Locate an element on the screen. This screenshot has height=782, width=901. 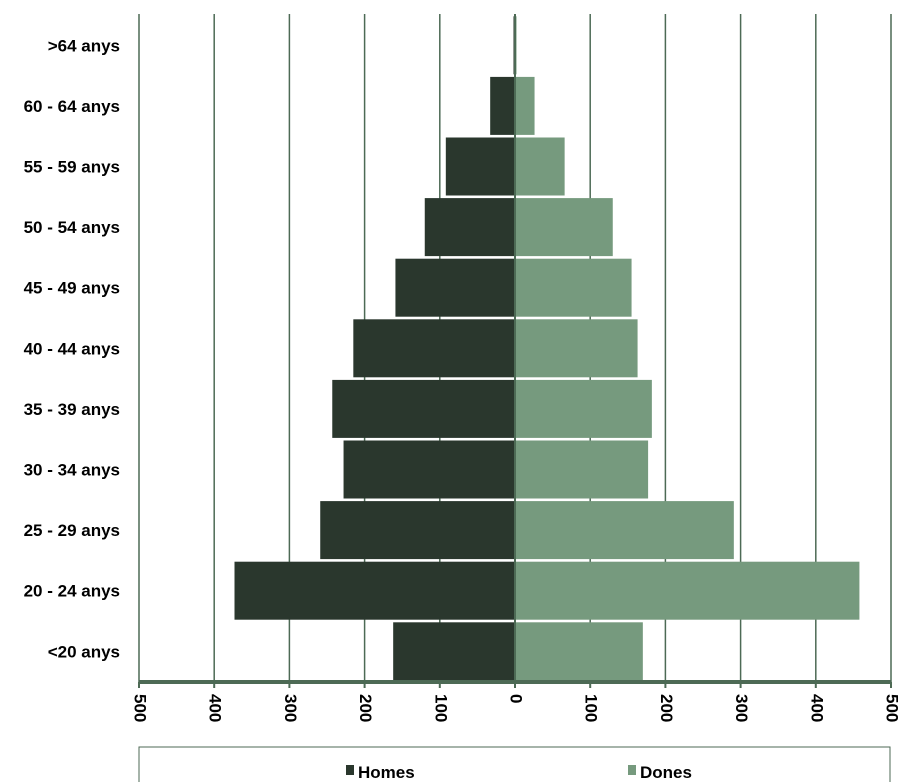
legend-frame is located at coordinates (514, 764).